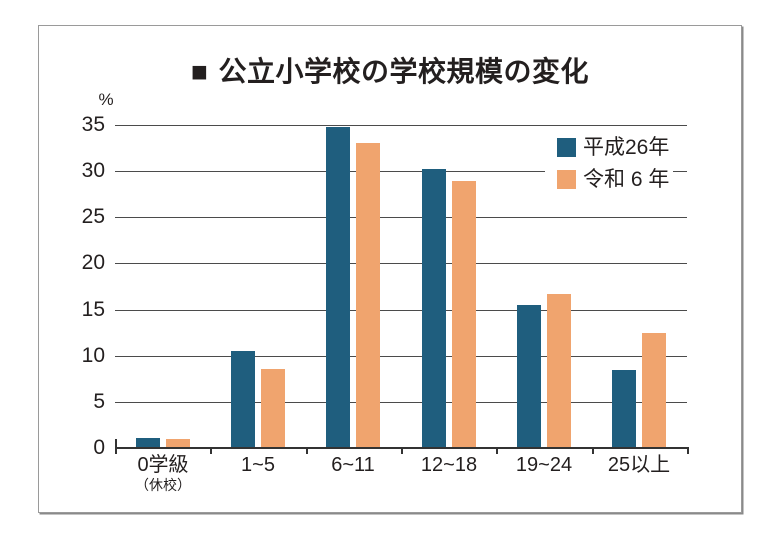 The image size is (780, 540). What do you see at coordinates (93, 124) in the screenshot?
I see `y-tick-label-35: 35` at bounding box center [93, 124].